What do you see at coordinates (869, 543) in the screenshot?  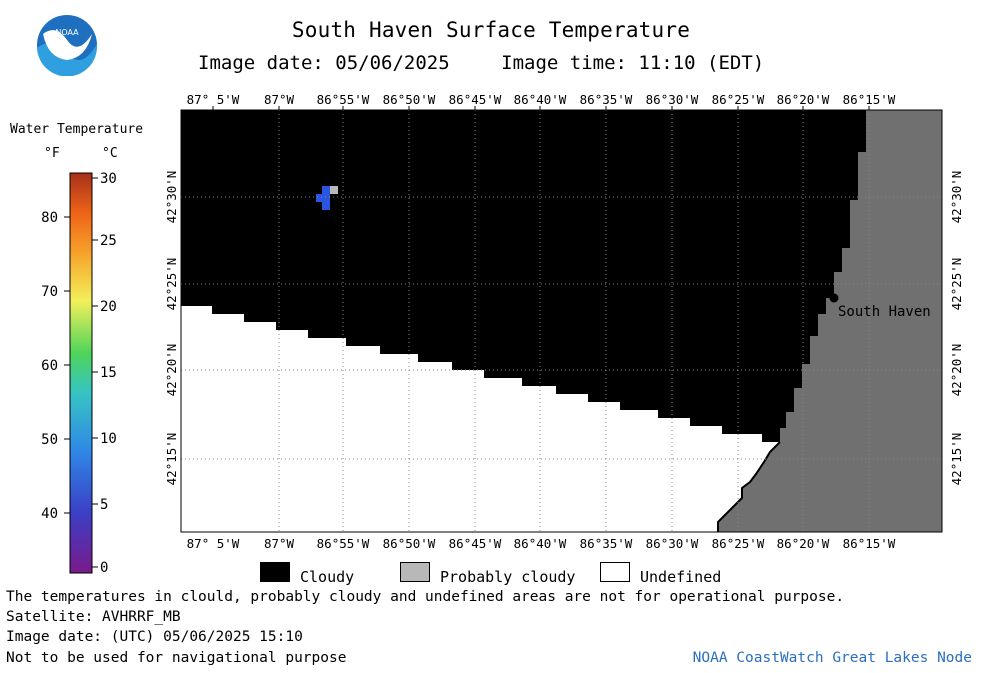 I see `bottom-longitude-label: 86°15'W` at bounding box center [869, 543].